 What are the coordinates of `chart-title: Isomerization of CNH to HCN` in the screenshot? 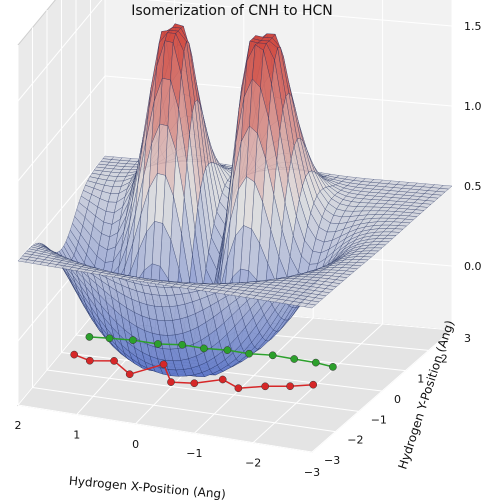 It's located at (232, 11).